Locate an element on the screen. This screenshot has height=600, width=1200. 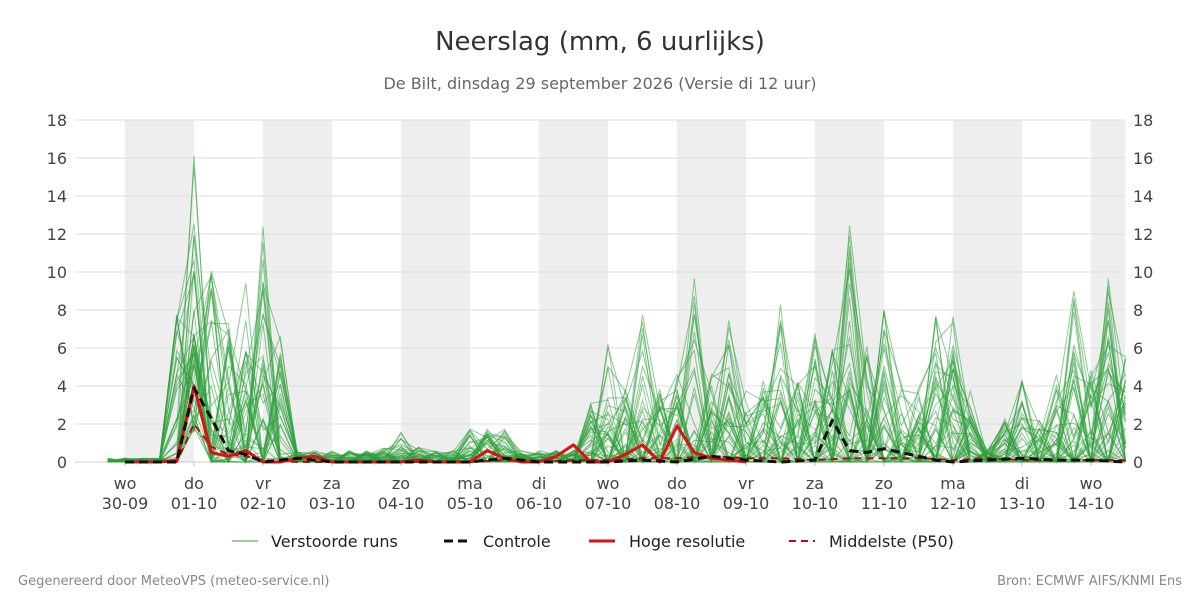
series-line-controle is located at coordinates (625, 425).